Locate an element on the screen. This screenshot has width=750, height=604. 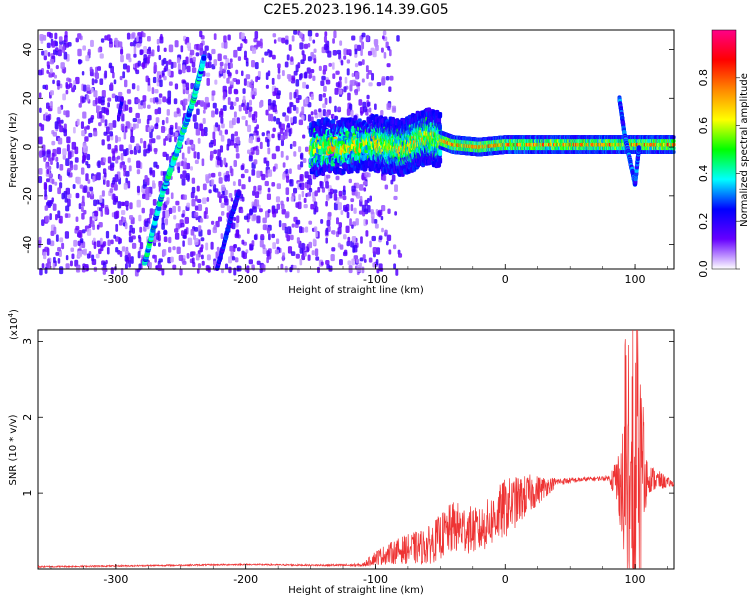
figure-title: C2E5.2023.196.14.39.G05 is located at coordinates (355, 10).